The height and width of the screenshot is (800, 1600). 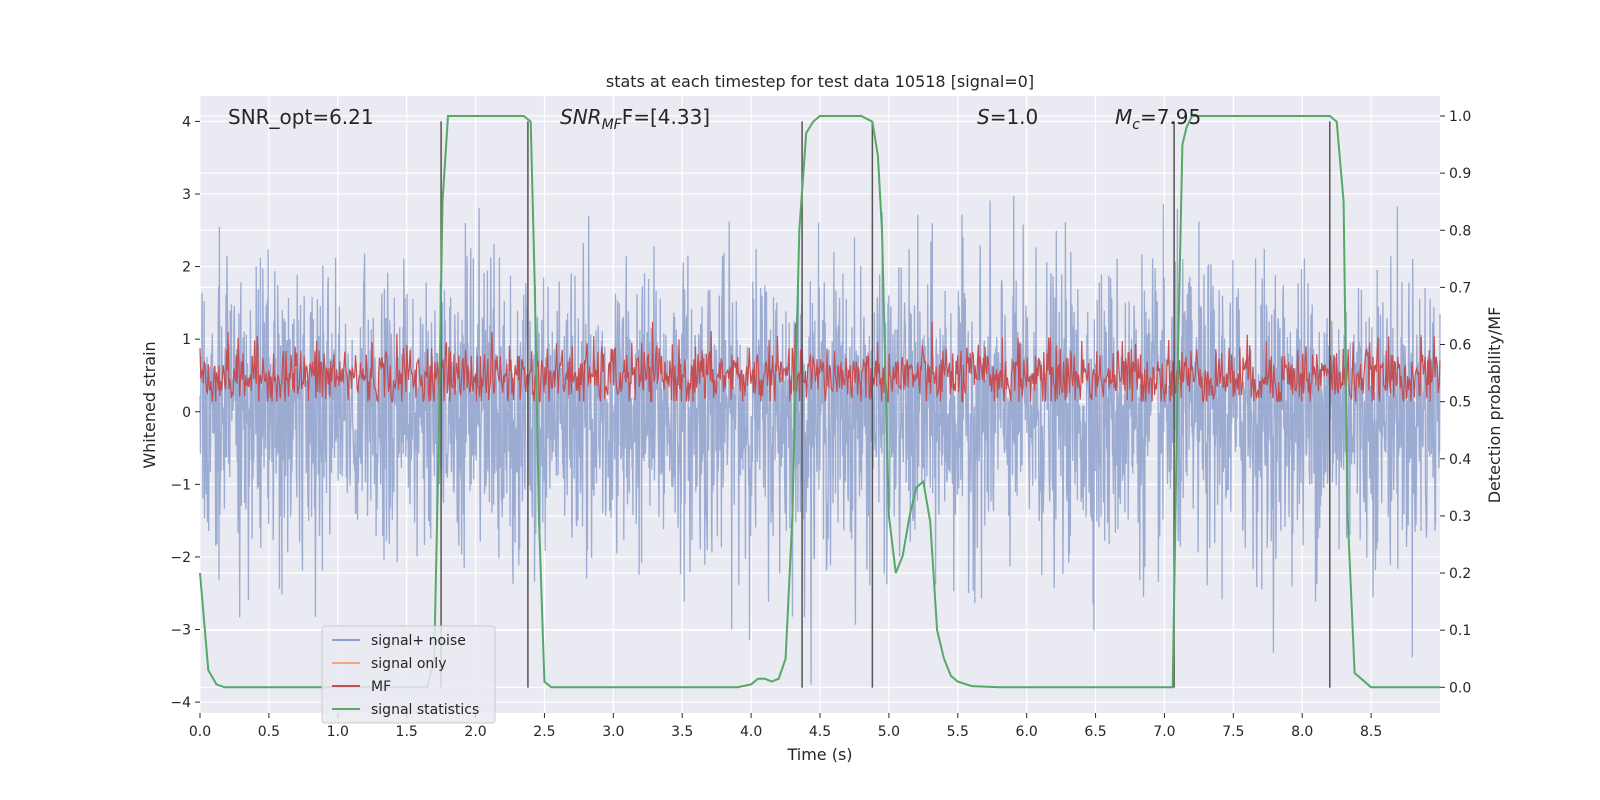 I want to click on y2-tick-label: 0.9, so click(x=1460, y=174).